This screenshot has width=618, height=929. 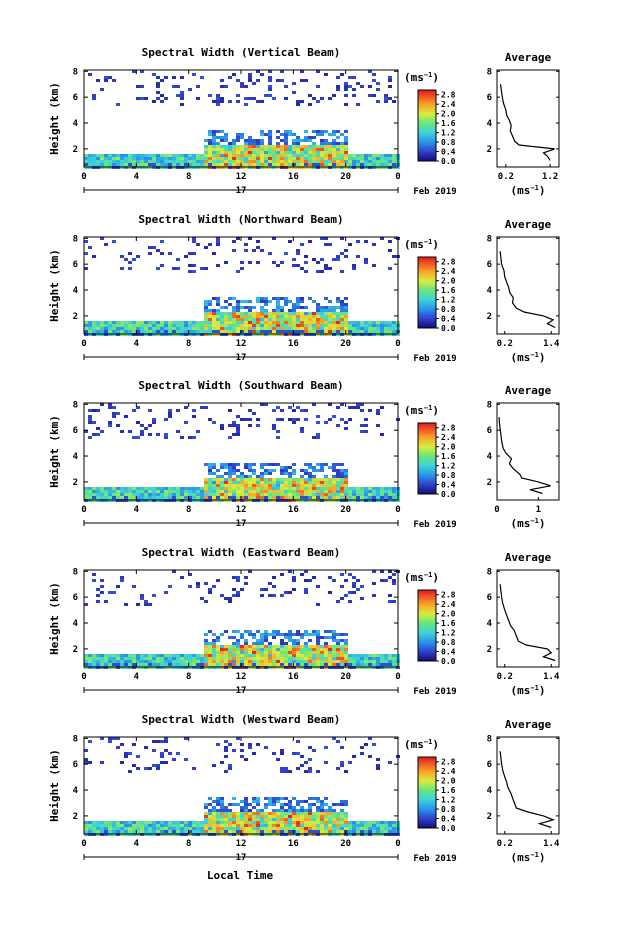 I want to click on average-profile: Average 2 4 6 8 0 1 (ms−1), so click(x=523, y=457).